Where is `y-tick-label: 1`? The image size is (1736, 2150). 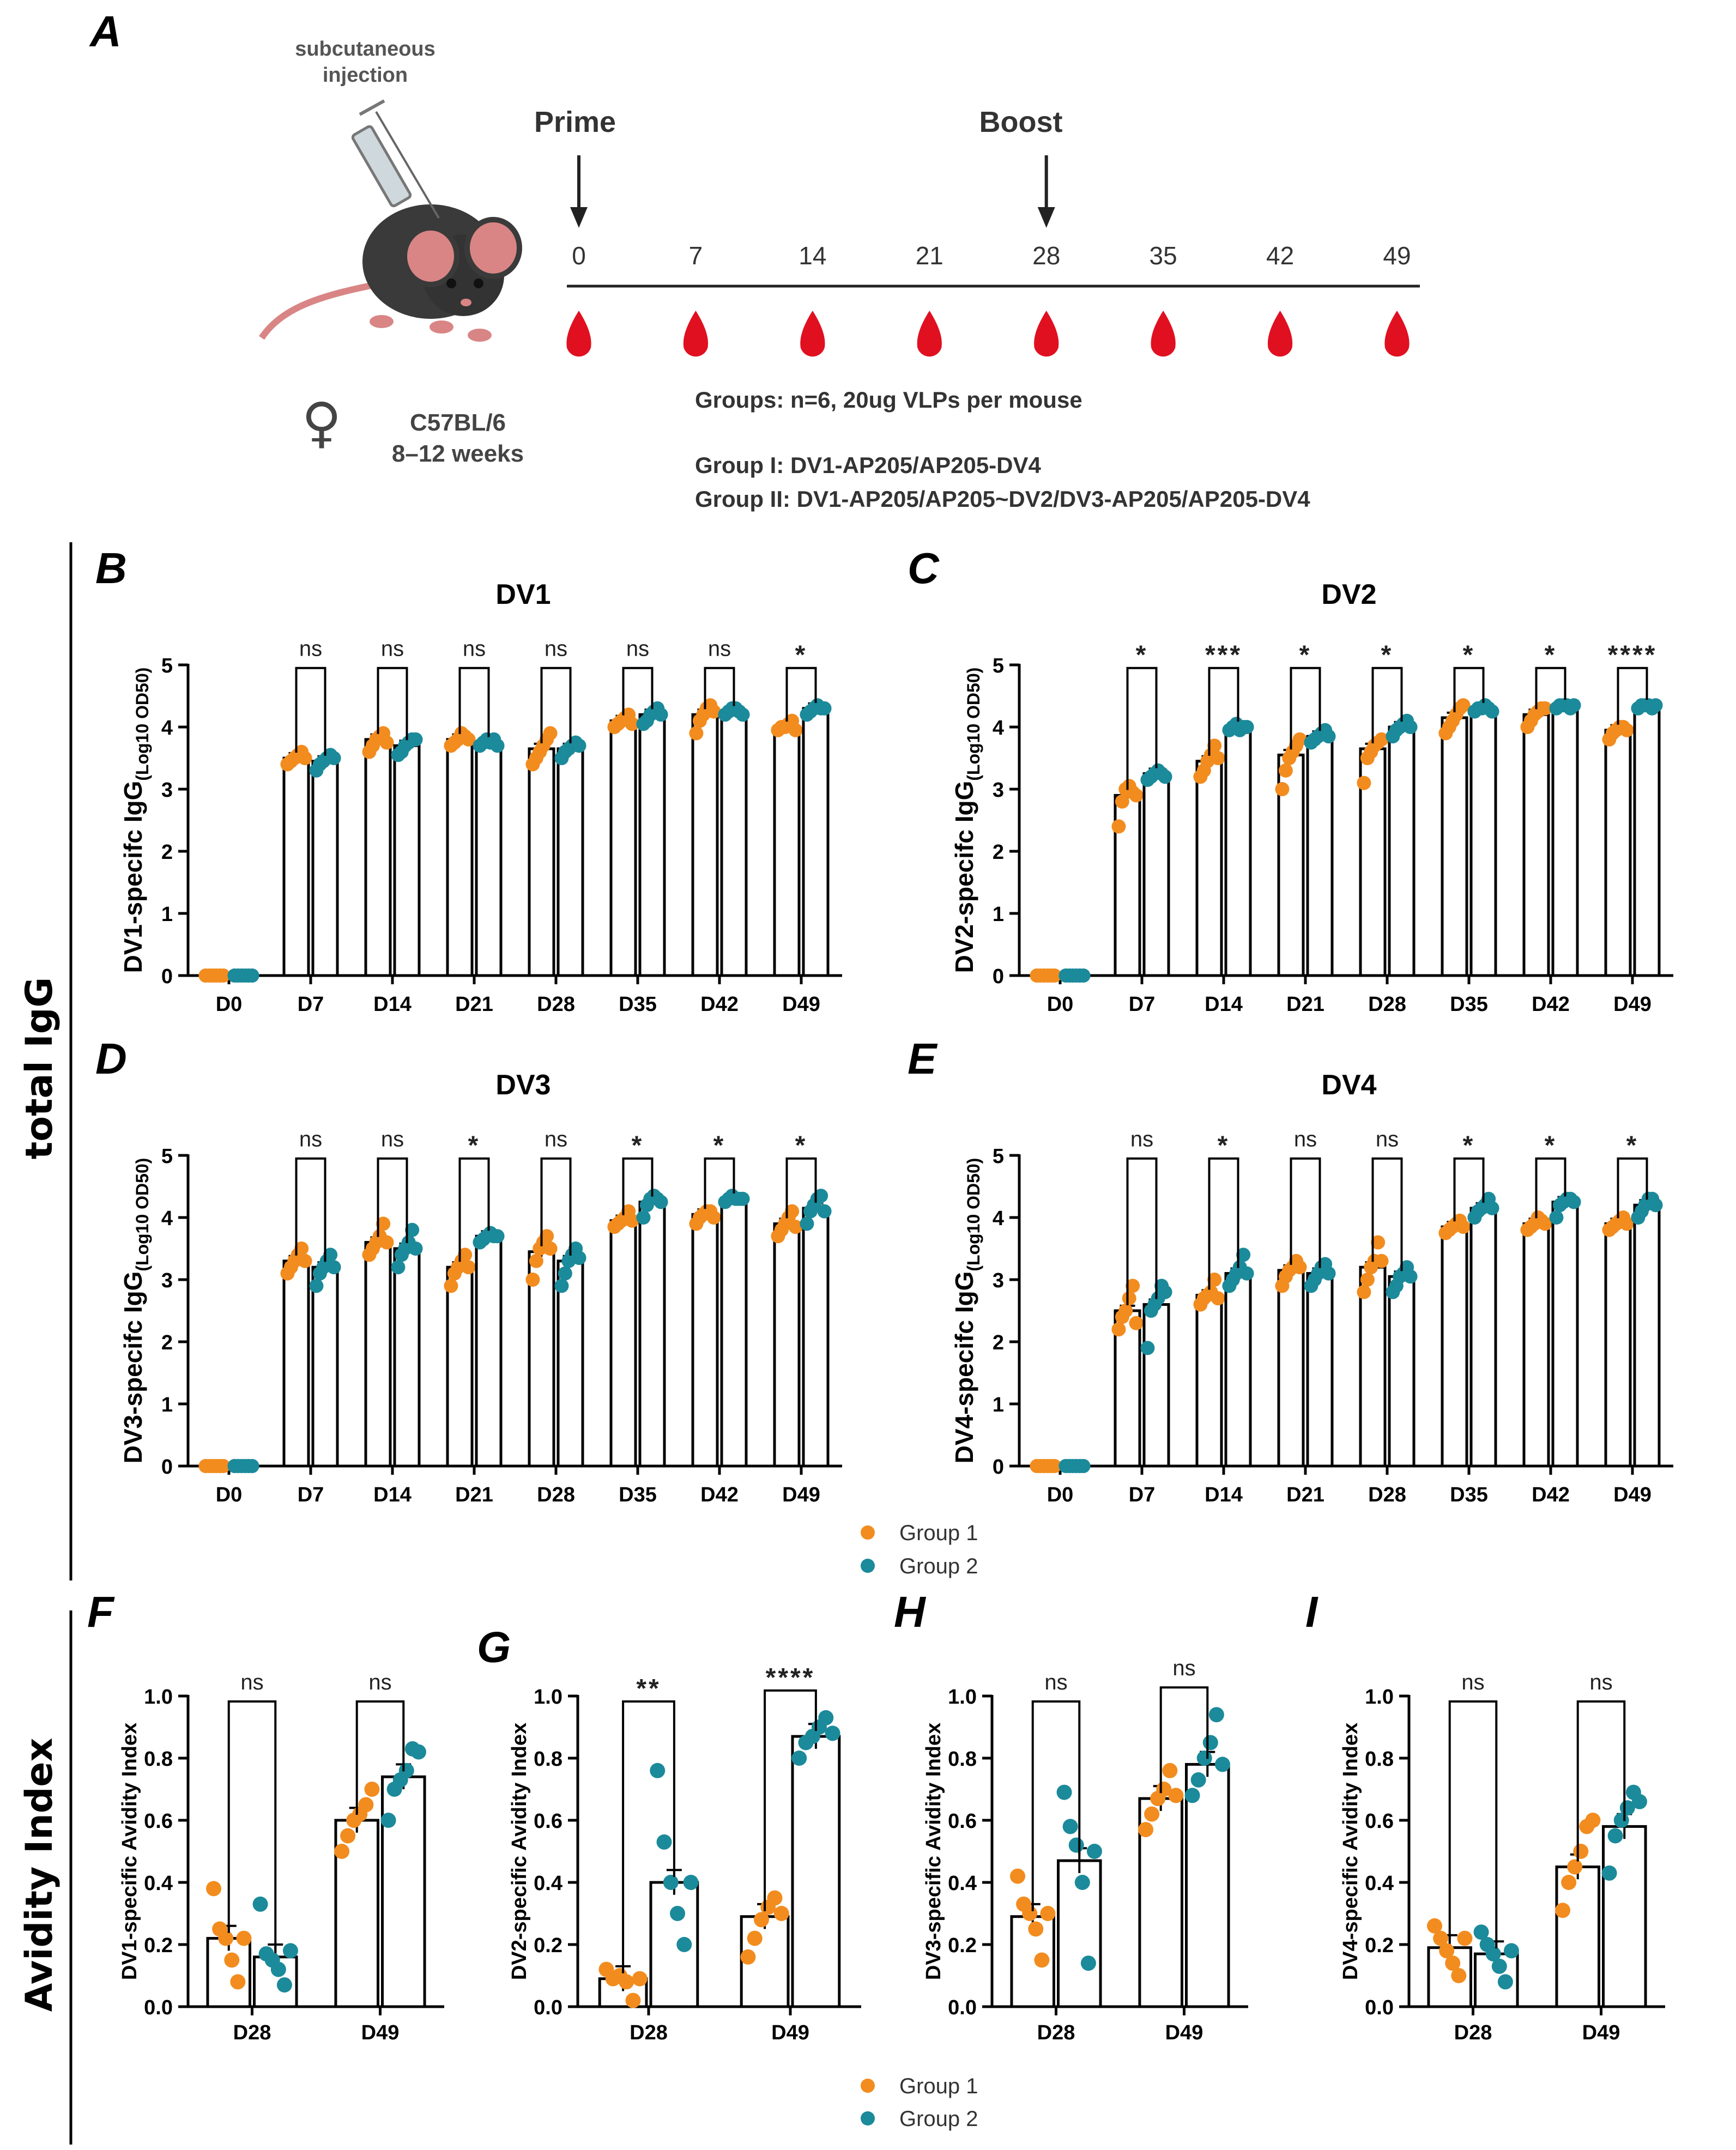 y-tick-label: 1 is located at coordinates (167, 1405).